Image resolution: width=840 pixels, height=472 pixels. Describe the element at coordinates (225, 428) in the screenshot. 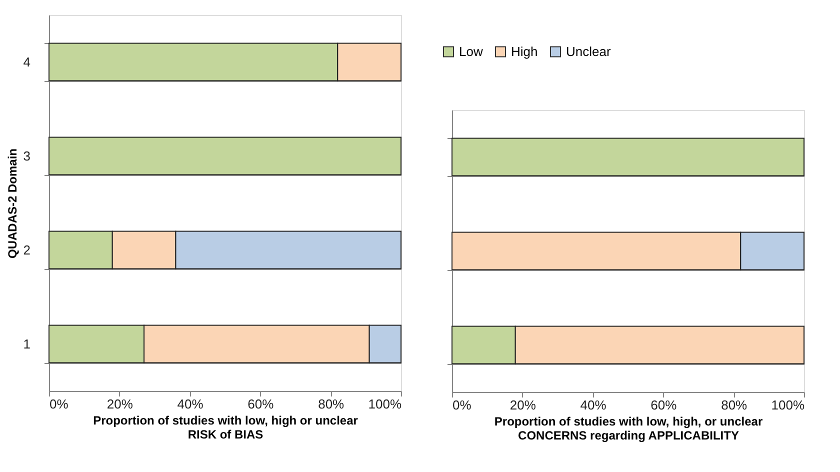

I see `x-axis-title: Proportion of studies with low, high or unclear RISK of BIAS` at that location.